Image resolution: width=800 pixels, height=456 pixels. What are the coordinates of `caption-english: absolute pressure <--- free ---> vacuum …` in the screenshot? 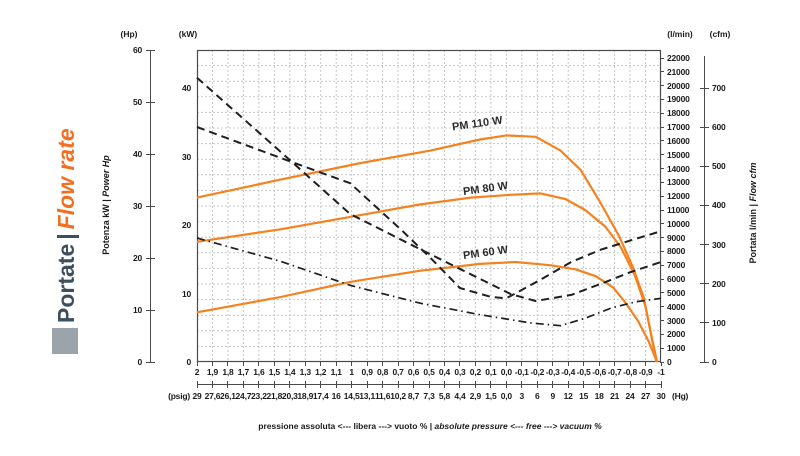 It's located at (518, 426).